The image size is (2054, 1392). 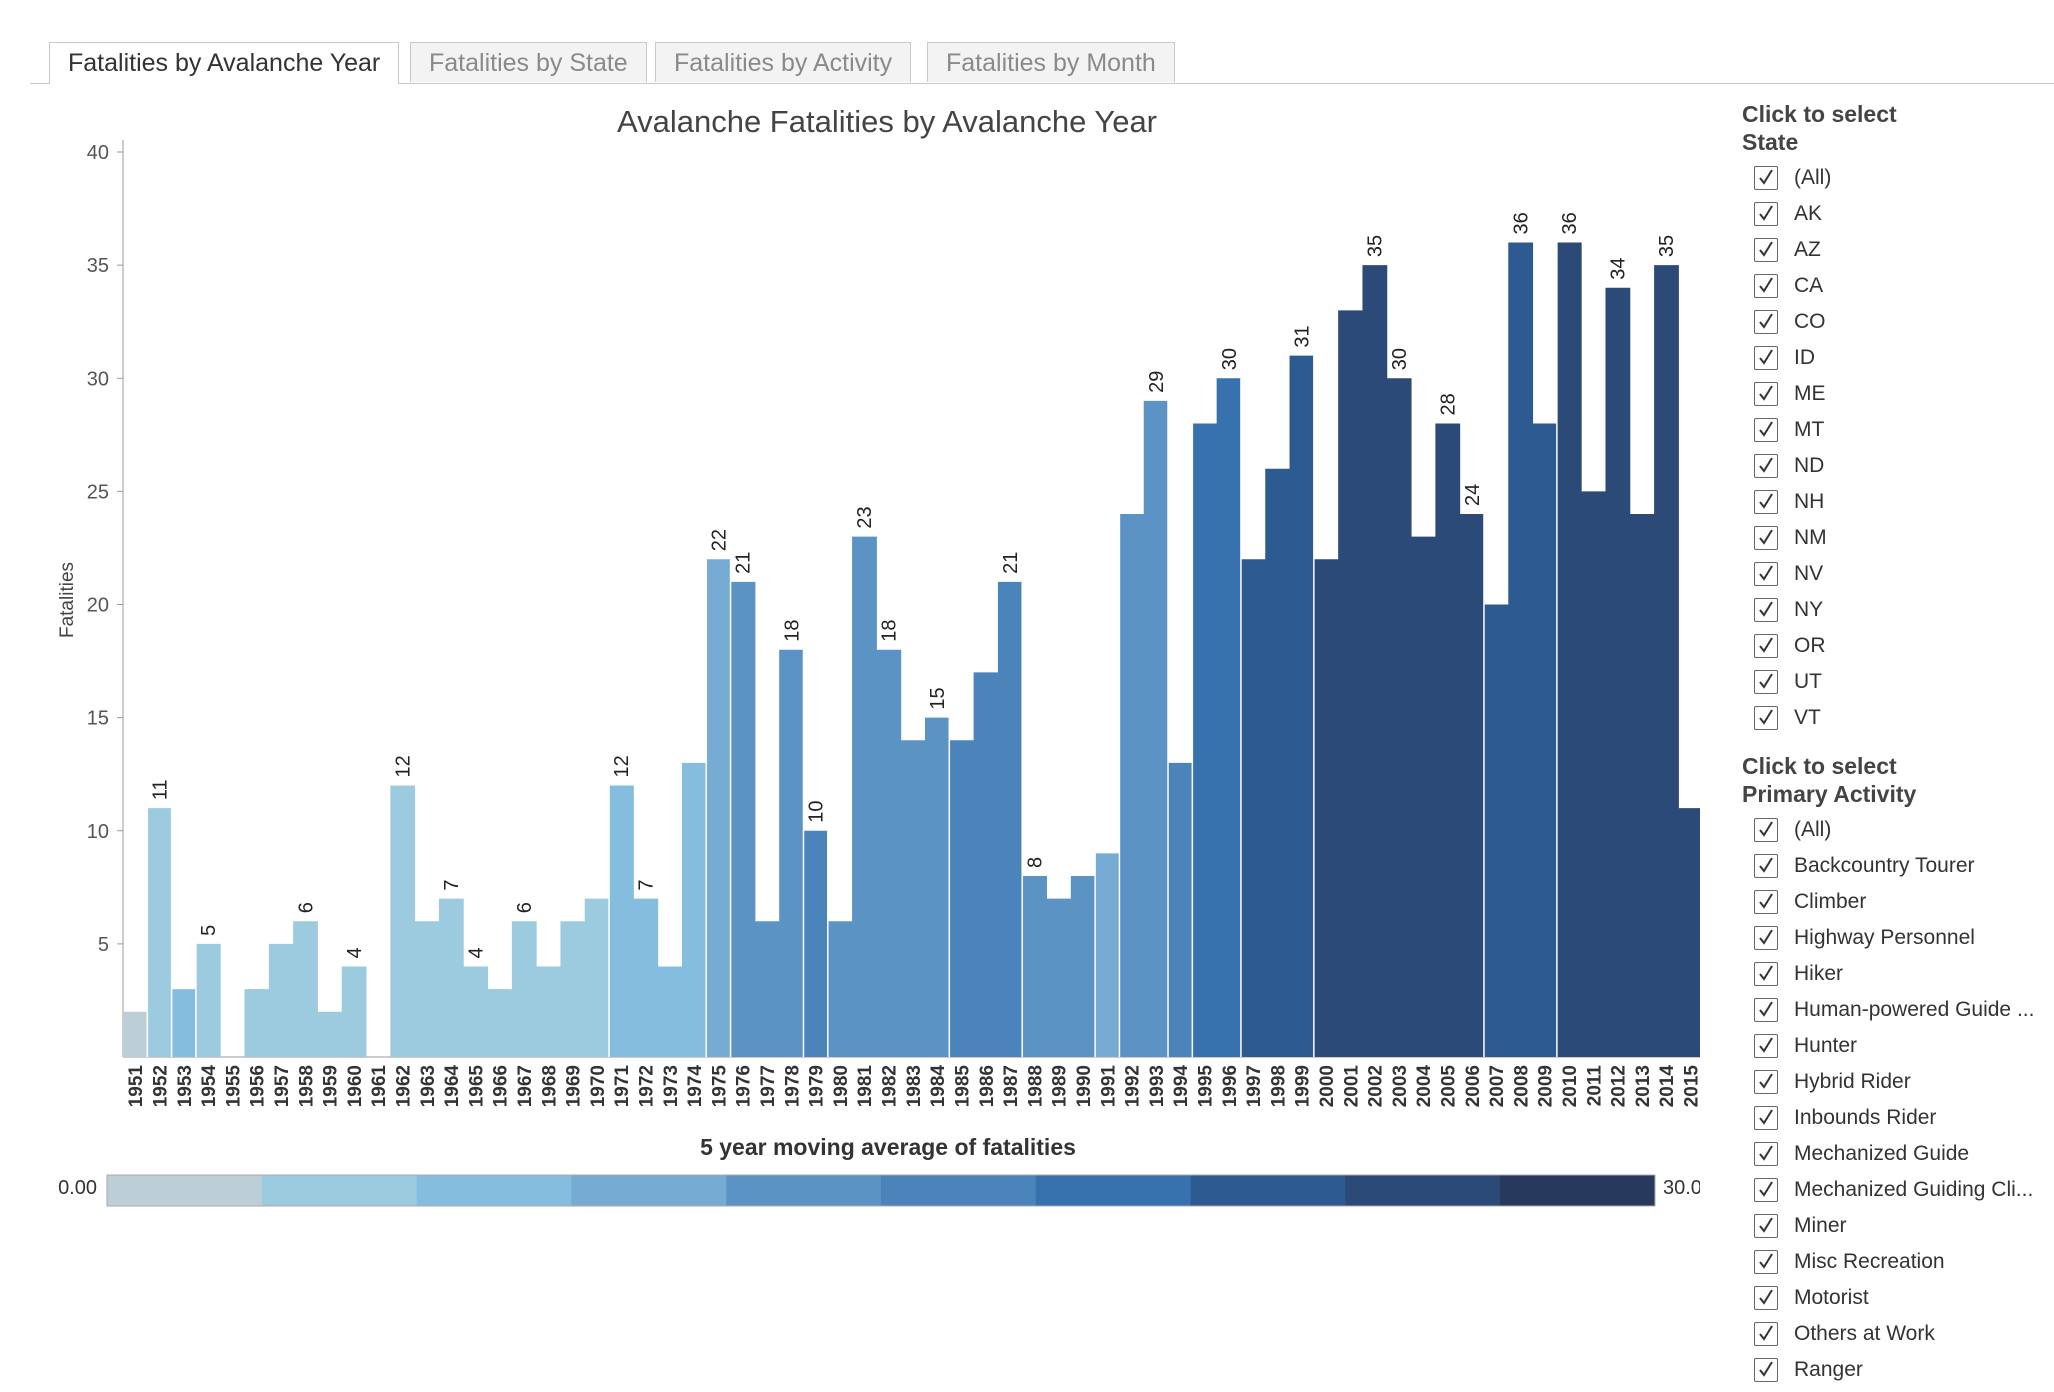 What do you see at coordinates (1892, 646) in the screenshot?
I see `state-option-item: OR` at bounding box center [1892, 646].